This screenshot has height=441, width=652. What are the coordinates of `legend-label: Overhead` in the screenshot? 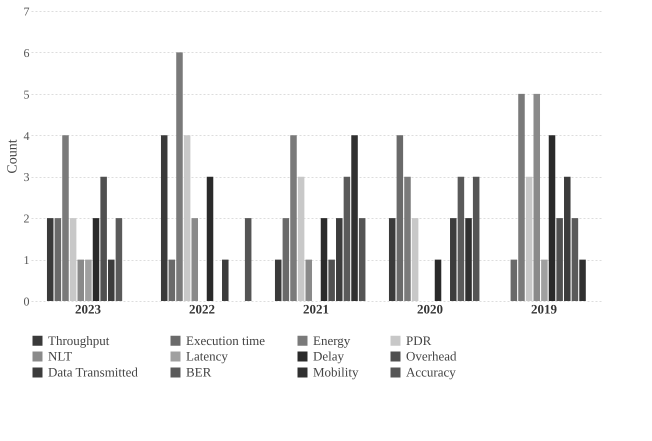 It's located at (432, 356).